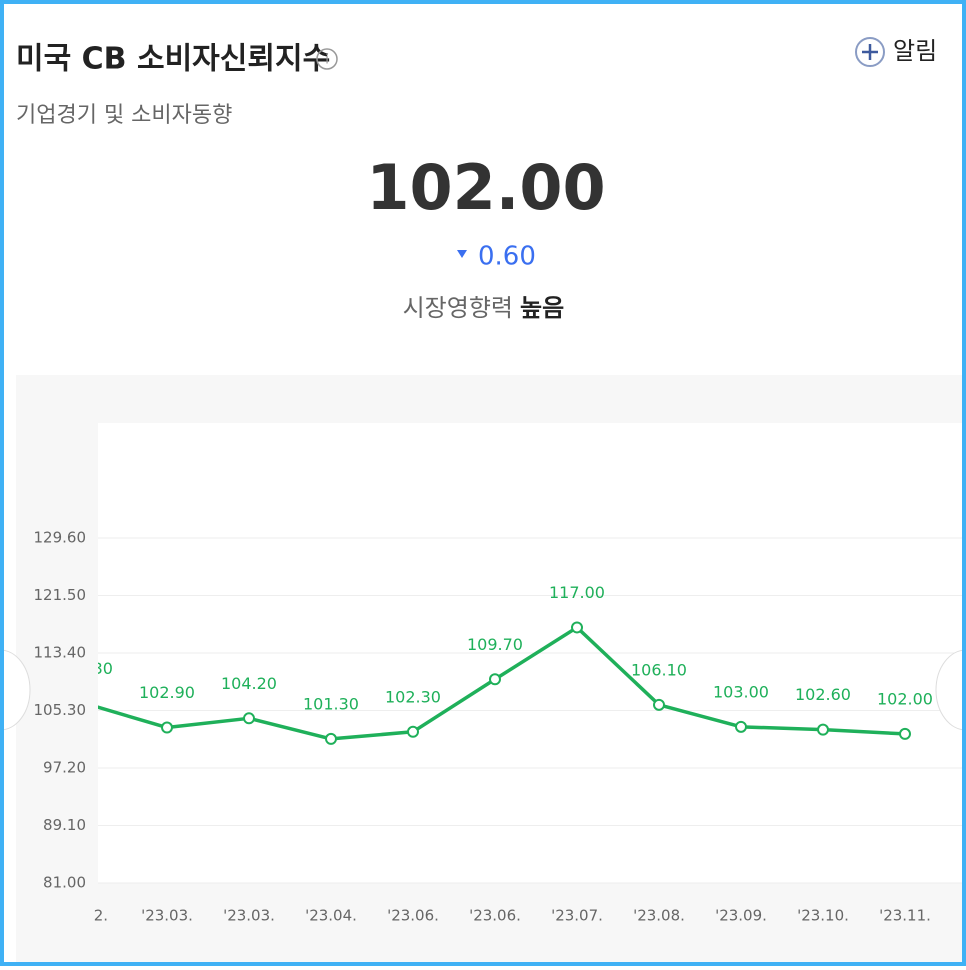  I want to click on x-tick-label: '23.09., so click(741, 916).